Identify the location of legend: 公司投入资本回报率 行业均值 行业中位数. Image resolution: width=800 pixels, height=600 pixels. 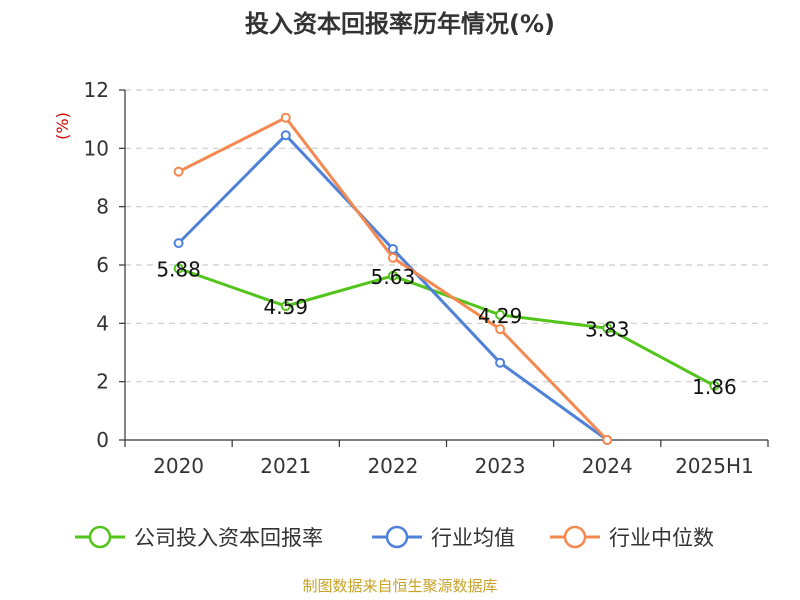
(394, 537).